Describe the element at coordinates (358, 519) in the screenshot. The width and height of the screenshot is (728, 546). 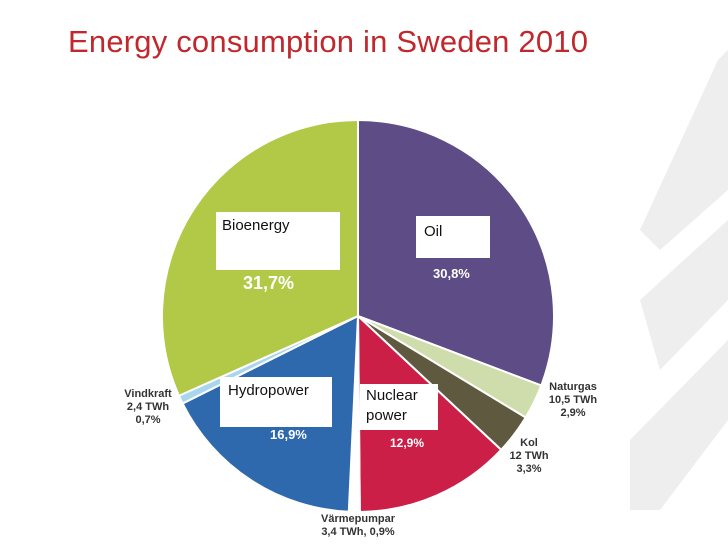
I see `callout-varmepumpar-name: Värmepumpar` at that location.